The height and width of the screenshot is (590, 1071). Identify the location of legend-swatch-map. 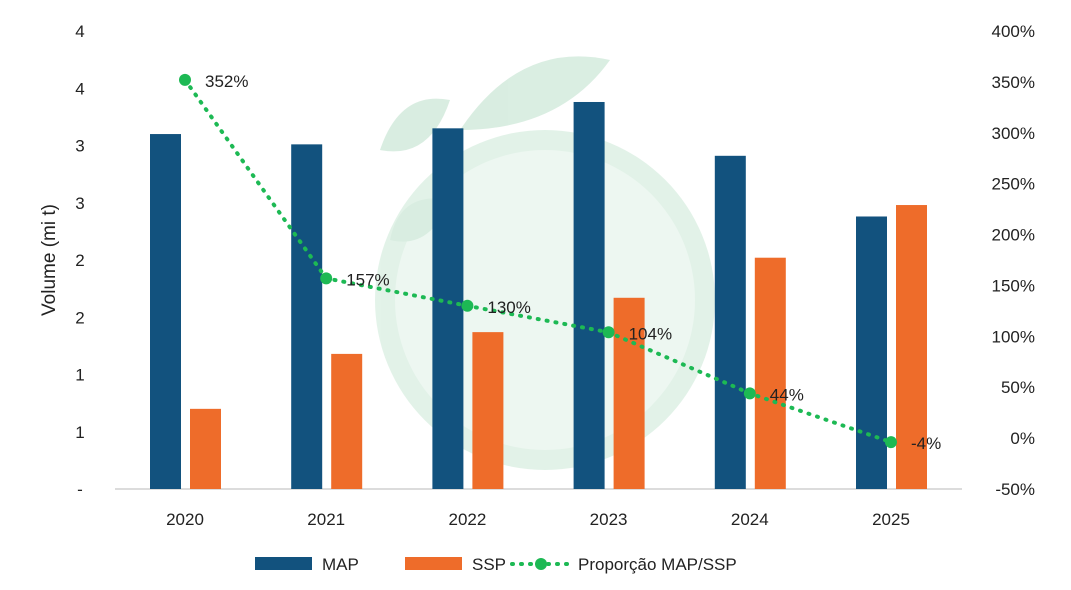
(283, 563).